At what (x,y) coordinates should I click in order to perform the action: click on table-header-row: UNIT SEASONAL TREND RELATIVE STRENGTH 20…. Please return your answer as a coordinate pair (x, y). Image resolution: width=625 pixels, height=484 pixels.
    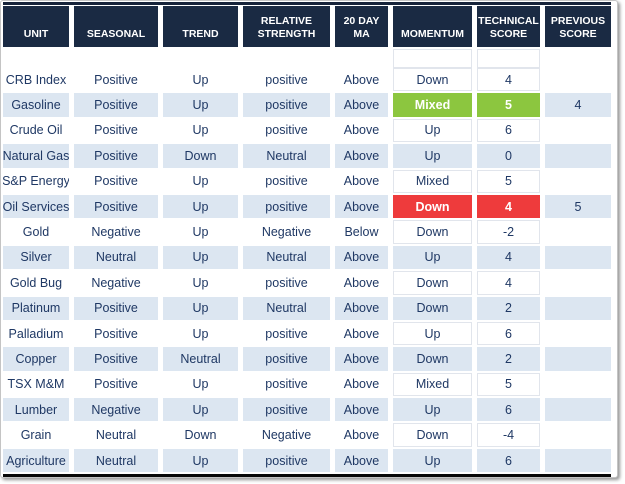
    Looking at the image, I should click on (307, 26).